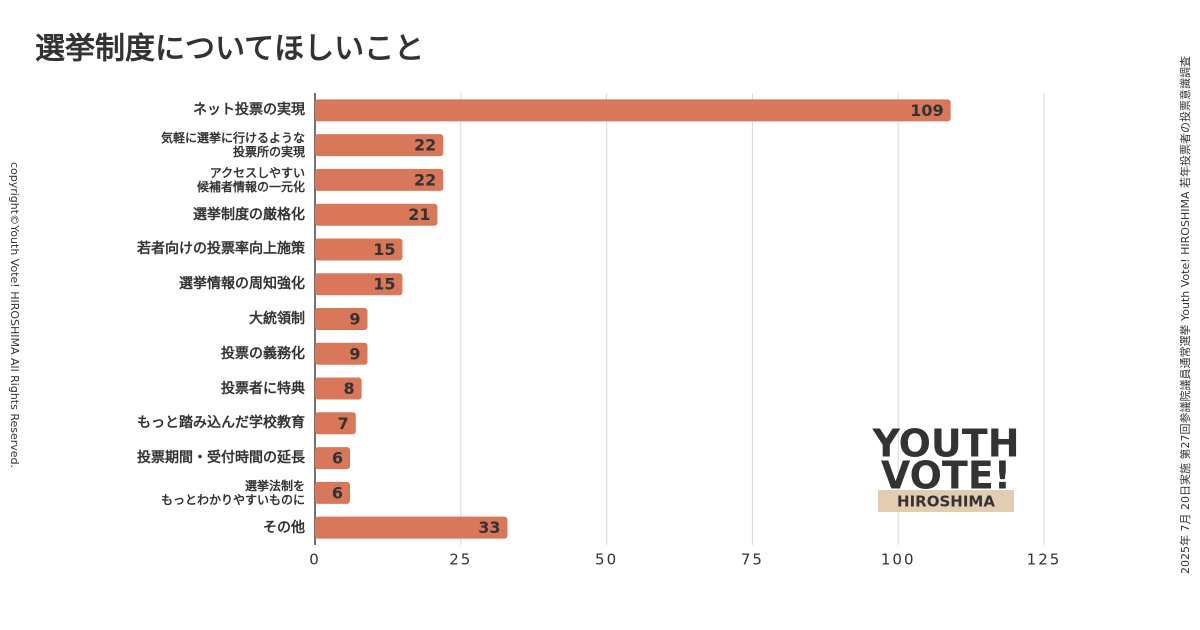  Describe the element at coordinates (945, 444) in the screenshot. I see `logo-line: YOUTH` at that location.